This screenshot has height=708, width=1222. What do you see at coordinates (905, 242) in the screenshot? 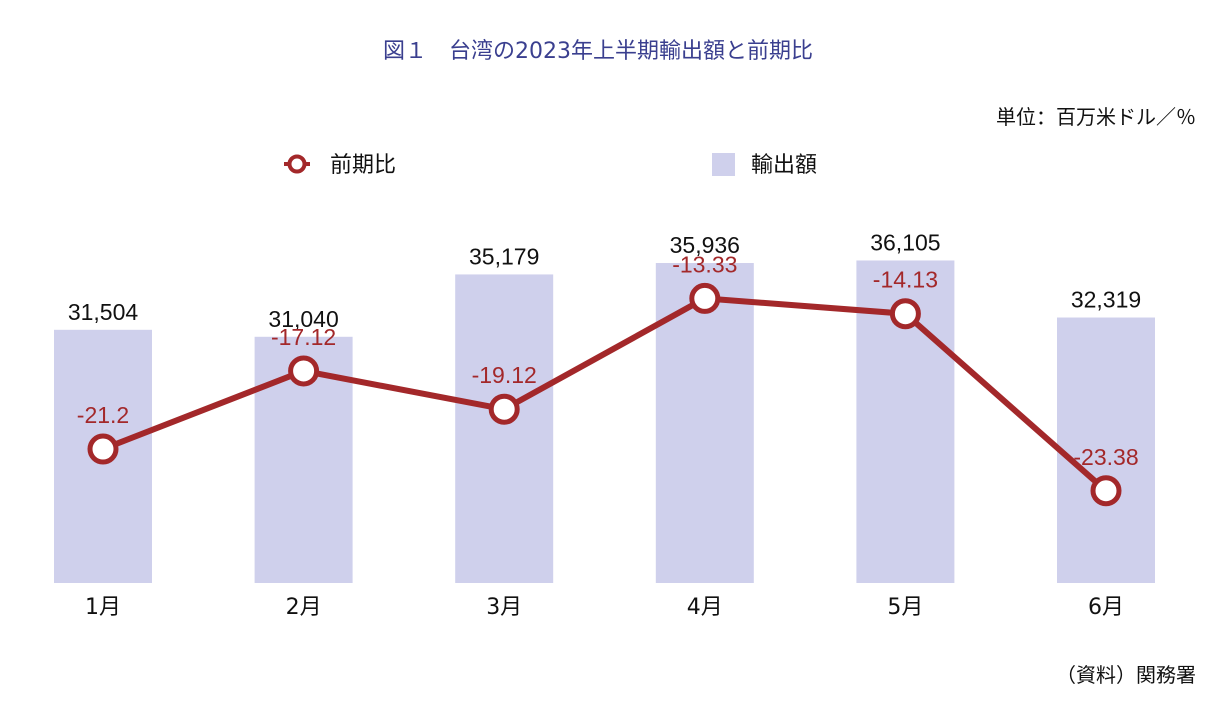
I see `bar-value-label: 36,105` at bounding box center [905, 242].